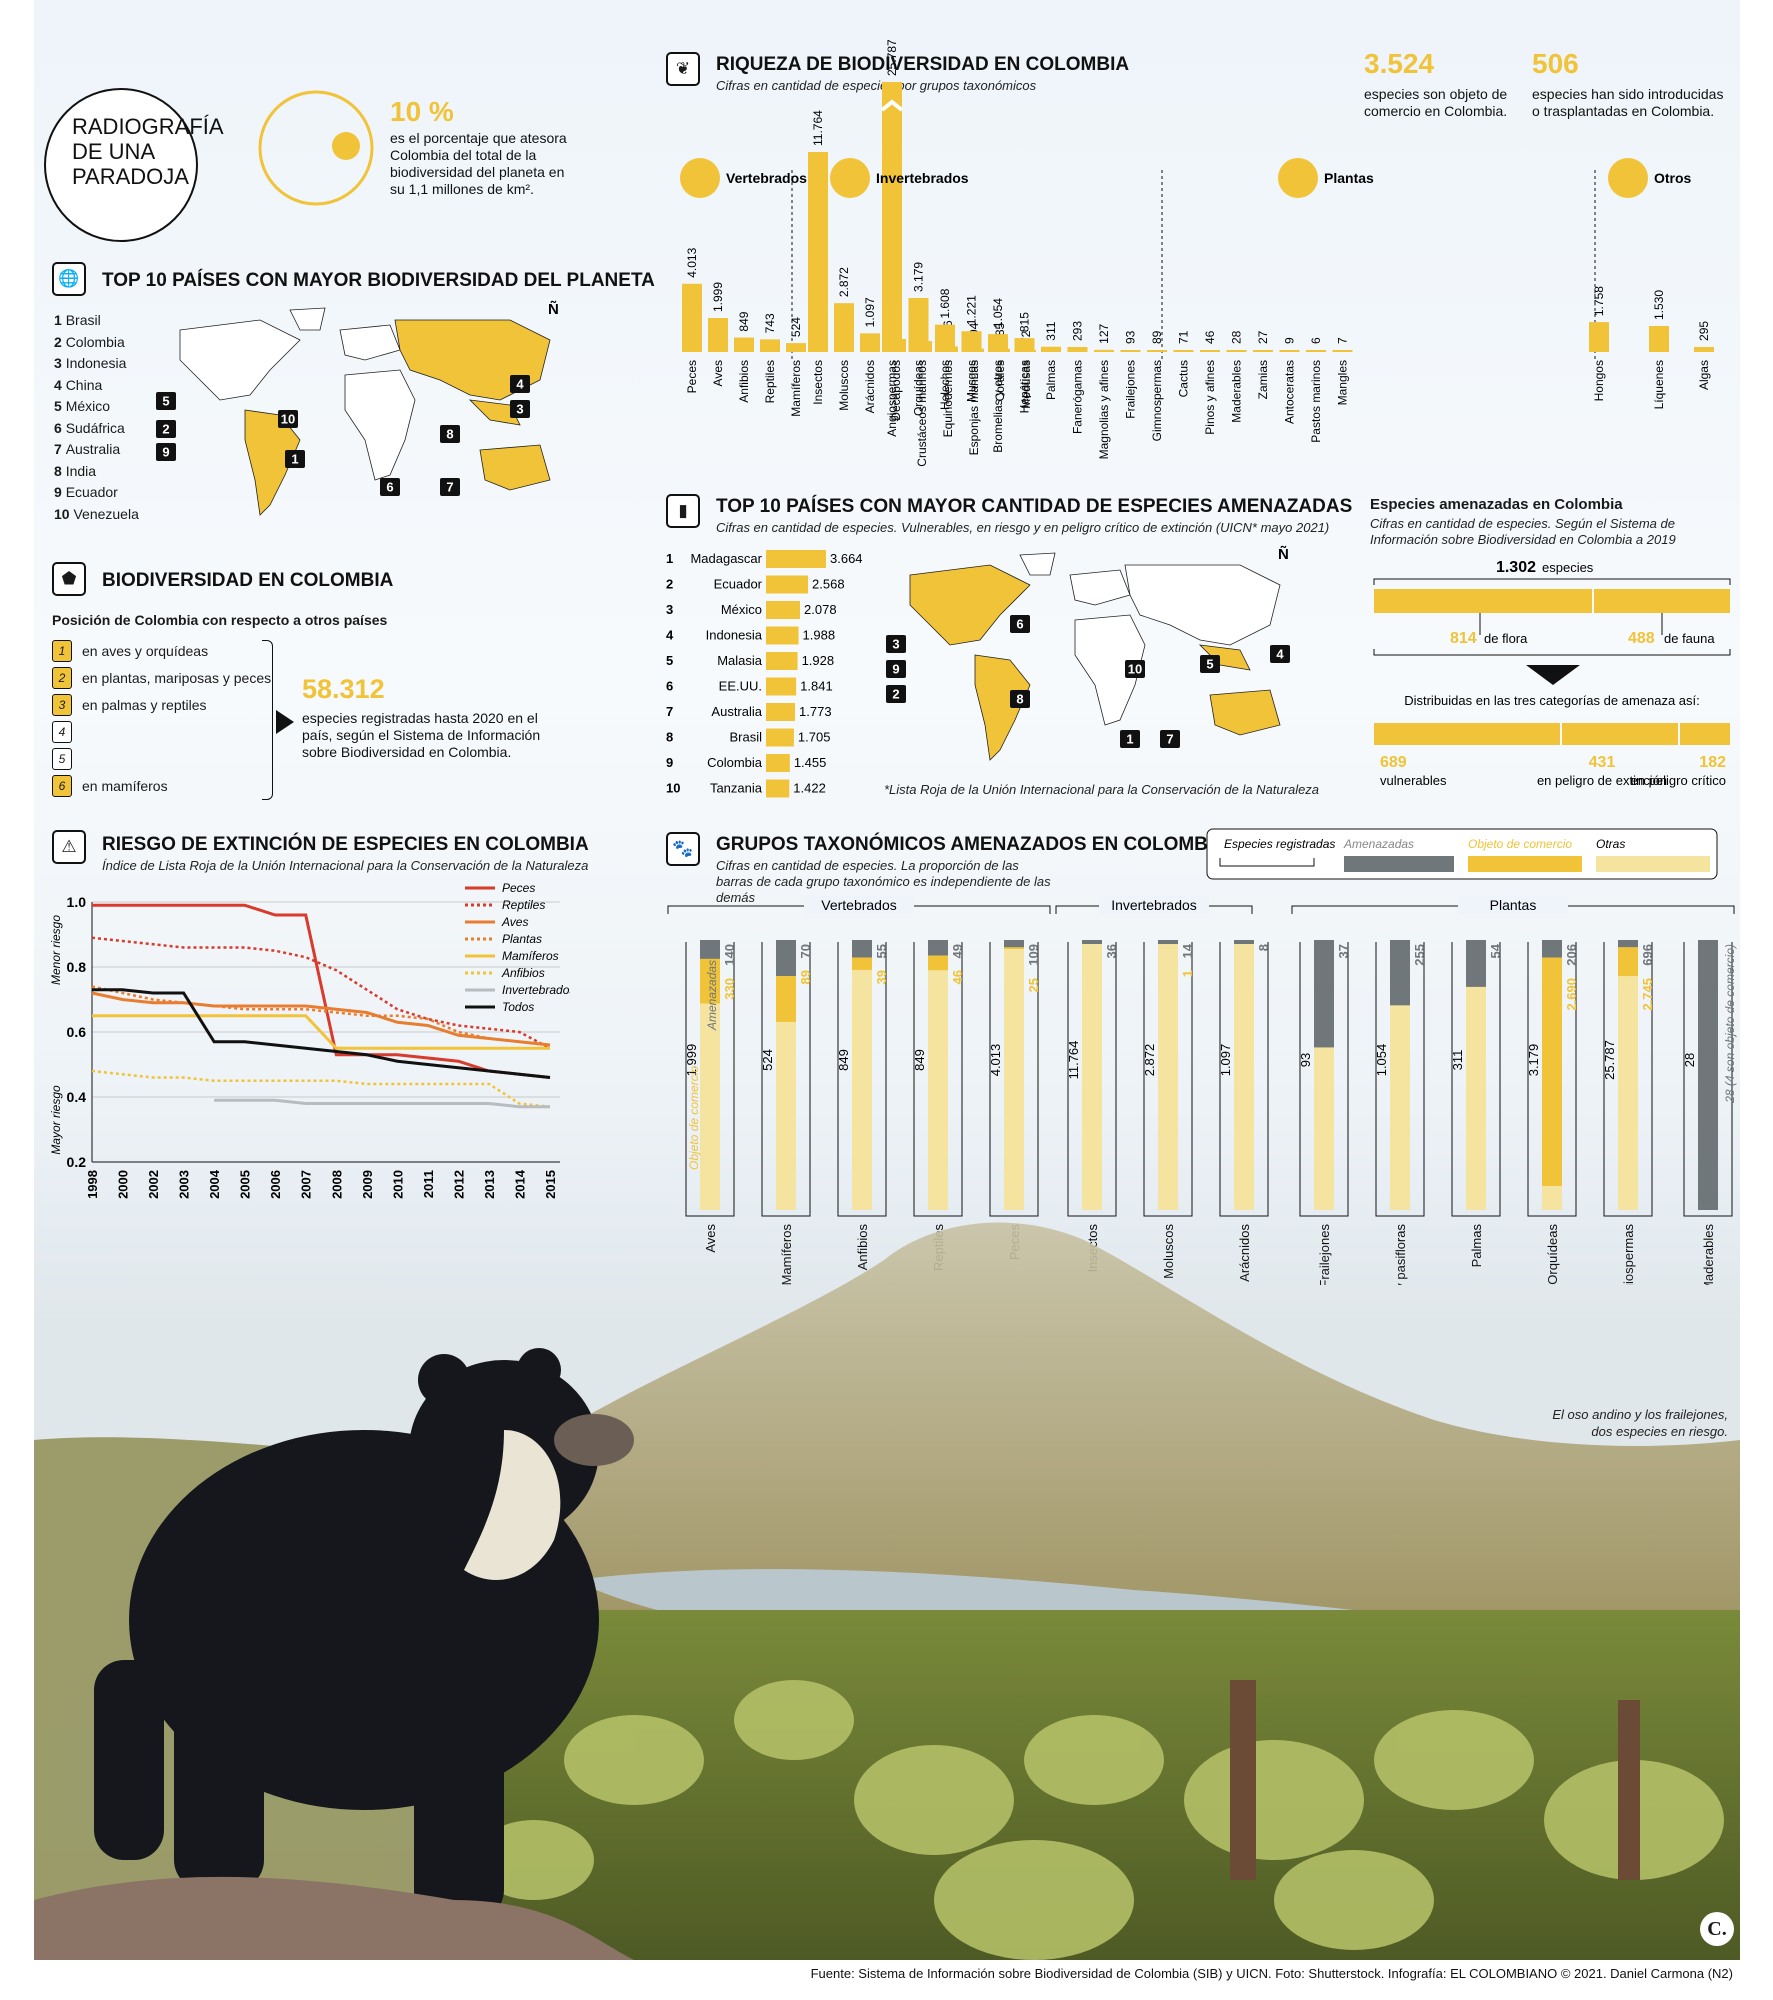 The width and height of the screenshot is (1773, 2000). I want to click on riqueza-category-label: Equinodermos, so click(948, 398).